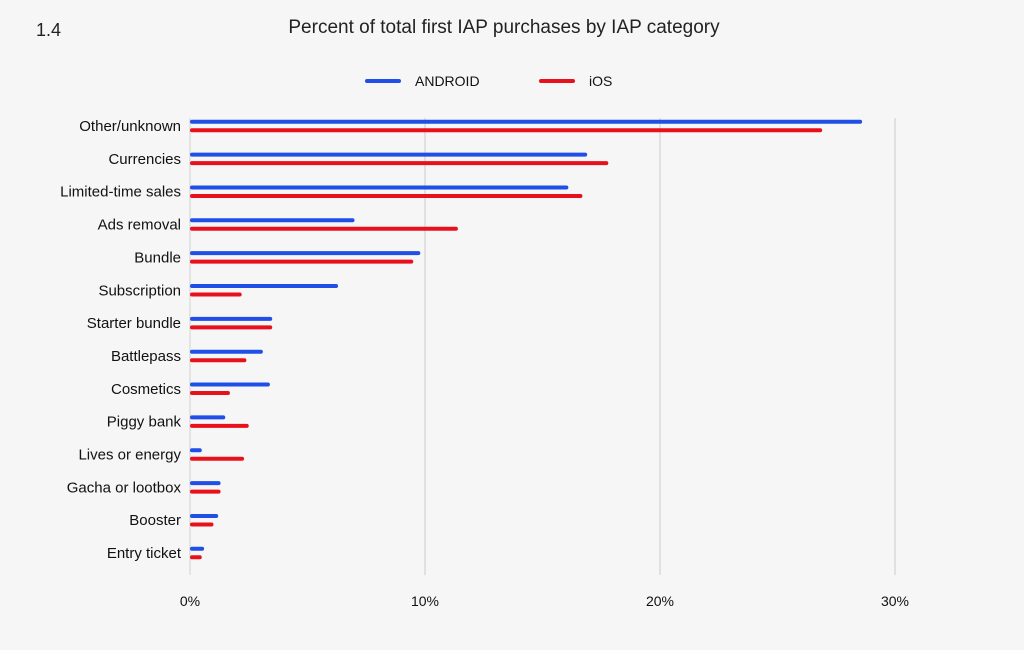 Image resolution: width=1024 pixels, height=650 pixels. What do you see at coordinates (144, 422) in the screenshot?
I see `category-label: Piggy bank` at bounding box center [144, 422].